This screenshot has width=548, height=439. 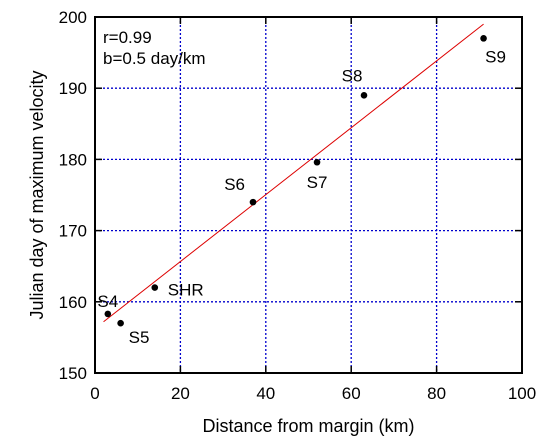 I want to click on point-s9, so click(x=483, y=38).